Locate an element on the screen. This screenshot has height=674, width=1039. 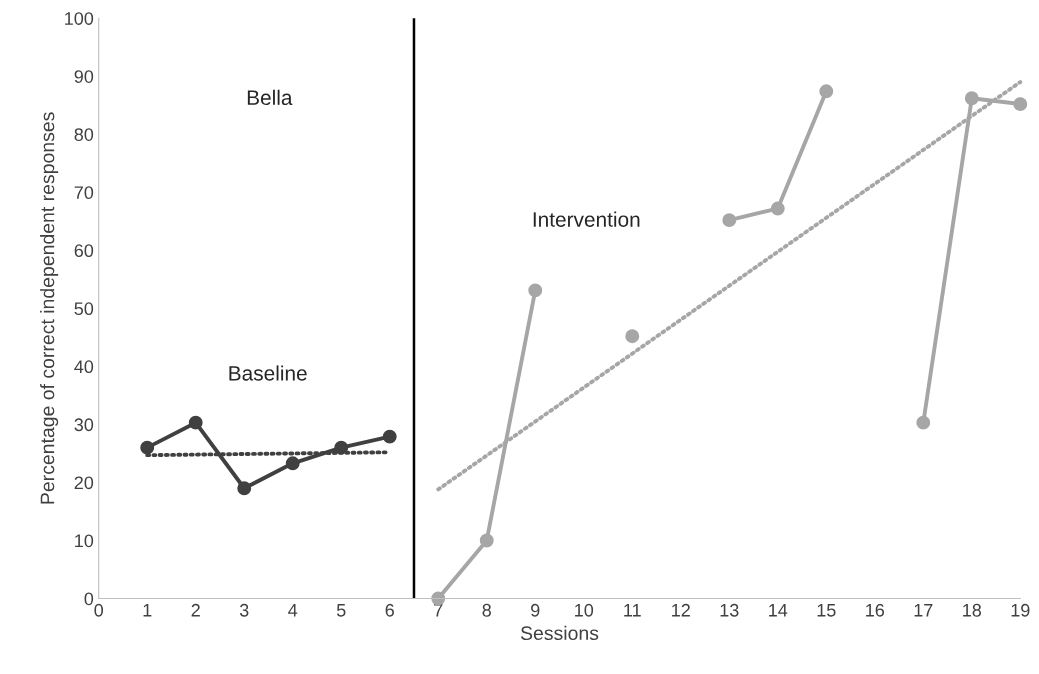
y-tick-label: 100 is located at coordinates (79, 18).